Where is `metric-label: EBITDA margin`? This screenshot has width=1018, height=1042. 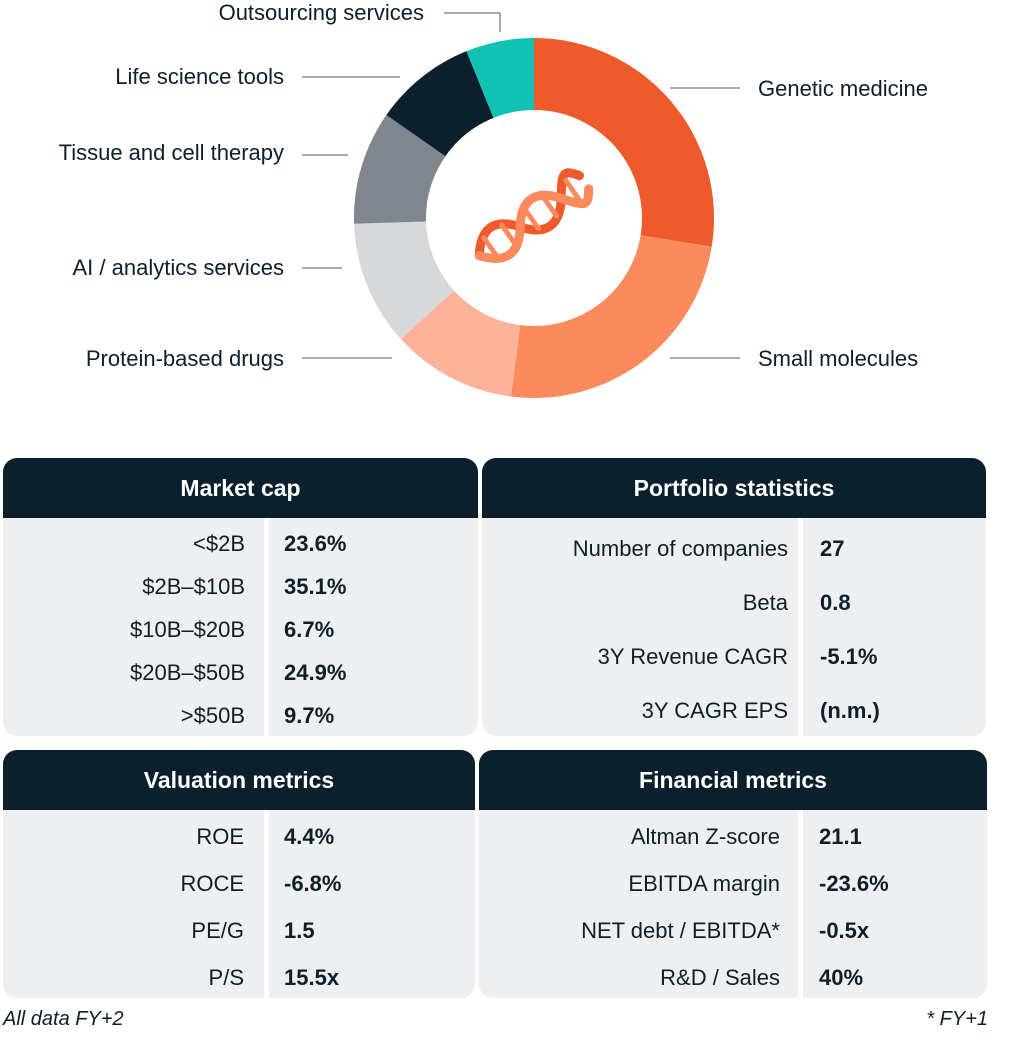
metric-label: EBITDA margin is located at coordinates (704, 883).